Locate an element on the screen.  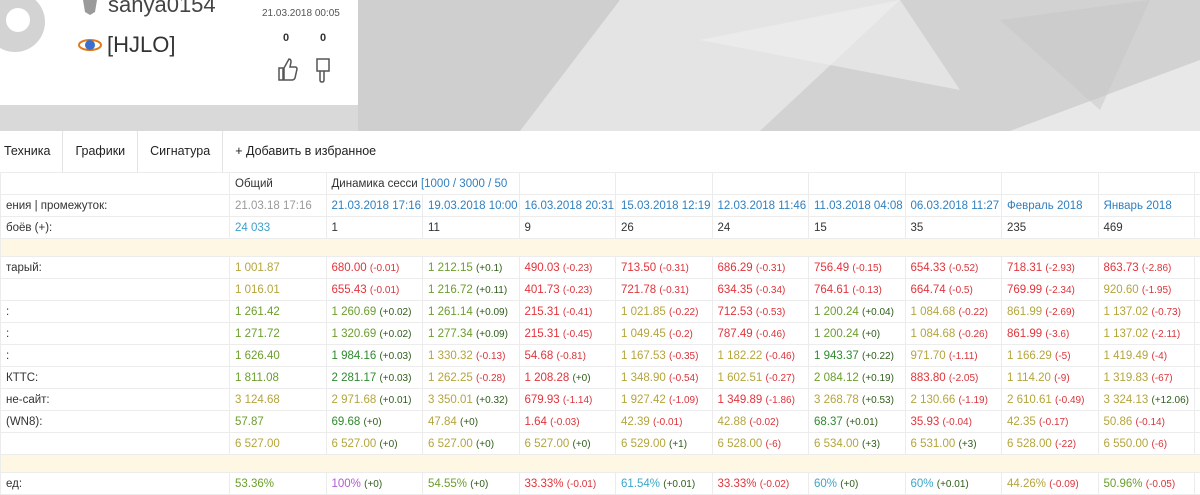
stat-cell: 971.70 (-1.11) is located at coordinates (953, 356).